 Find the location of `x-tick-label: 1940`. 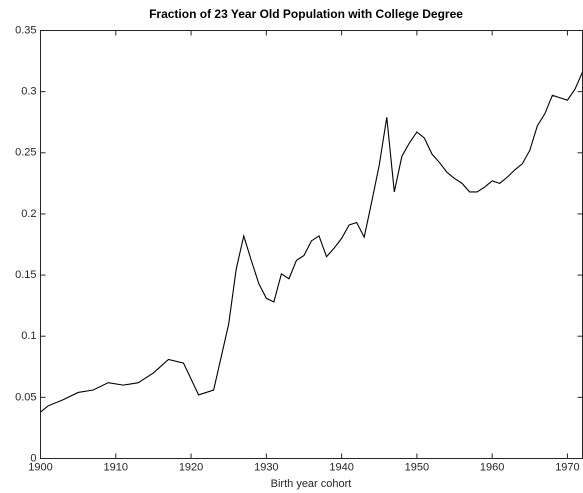

x-tick-label: 1940 is located at coordinates (341, 467).